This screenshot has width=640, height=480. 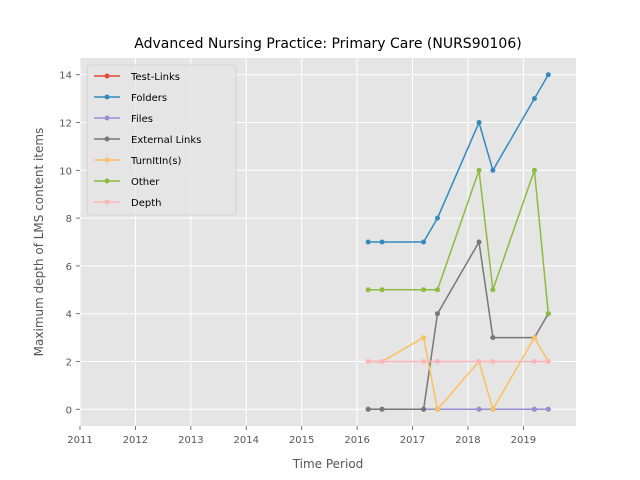 What do you see at coordinates (127, 203) in the screenshot?
I see `legend-item-depth: Depth` at bounding box center [127, 203].